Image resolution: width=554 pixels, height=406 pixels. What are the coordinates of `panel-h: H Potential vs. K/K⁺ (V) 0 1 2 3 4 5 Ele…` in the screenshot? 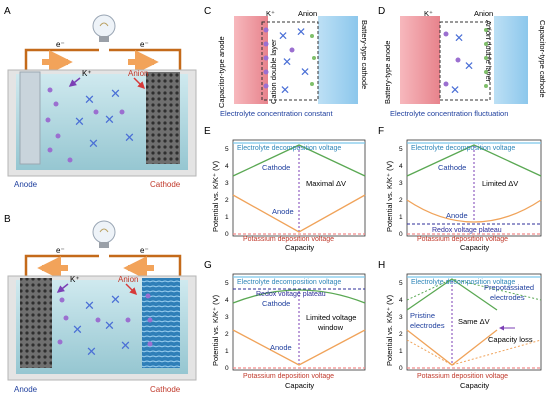 It's located at (460, 325).